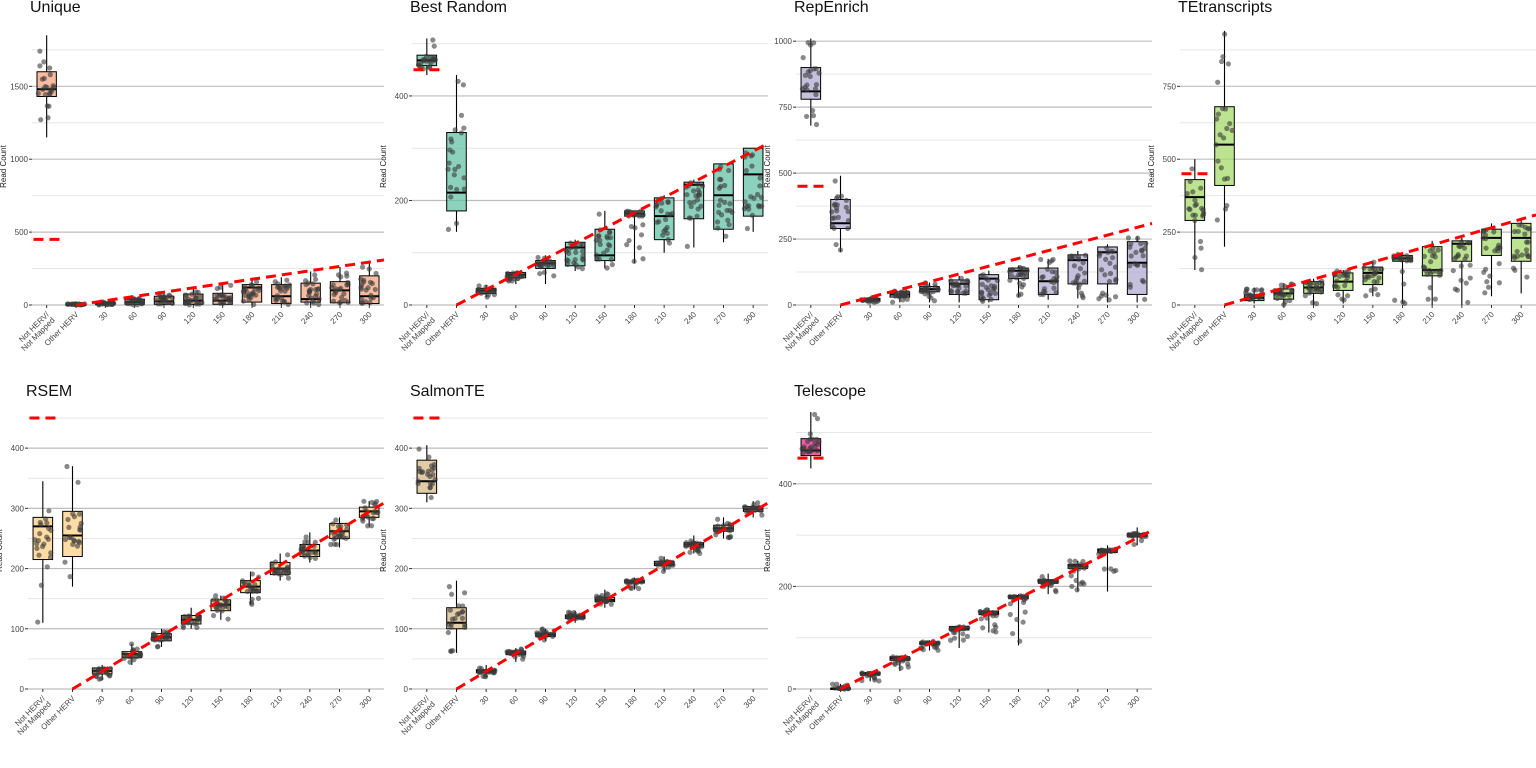 The width and height of the screenshot is (1536, 768). What do you see at coordinates (1380, 260) in the screenshot?
I see `expected-line-diagonal` at bounding box center [1380, 260].